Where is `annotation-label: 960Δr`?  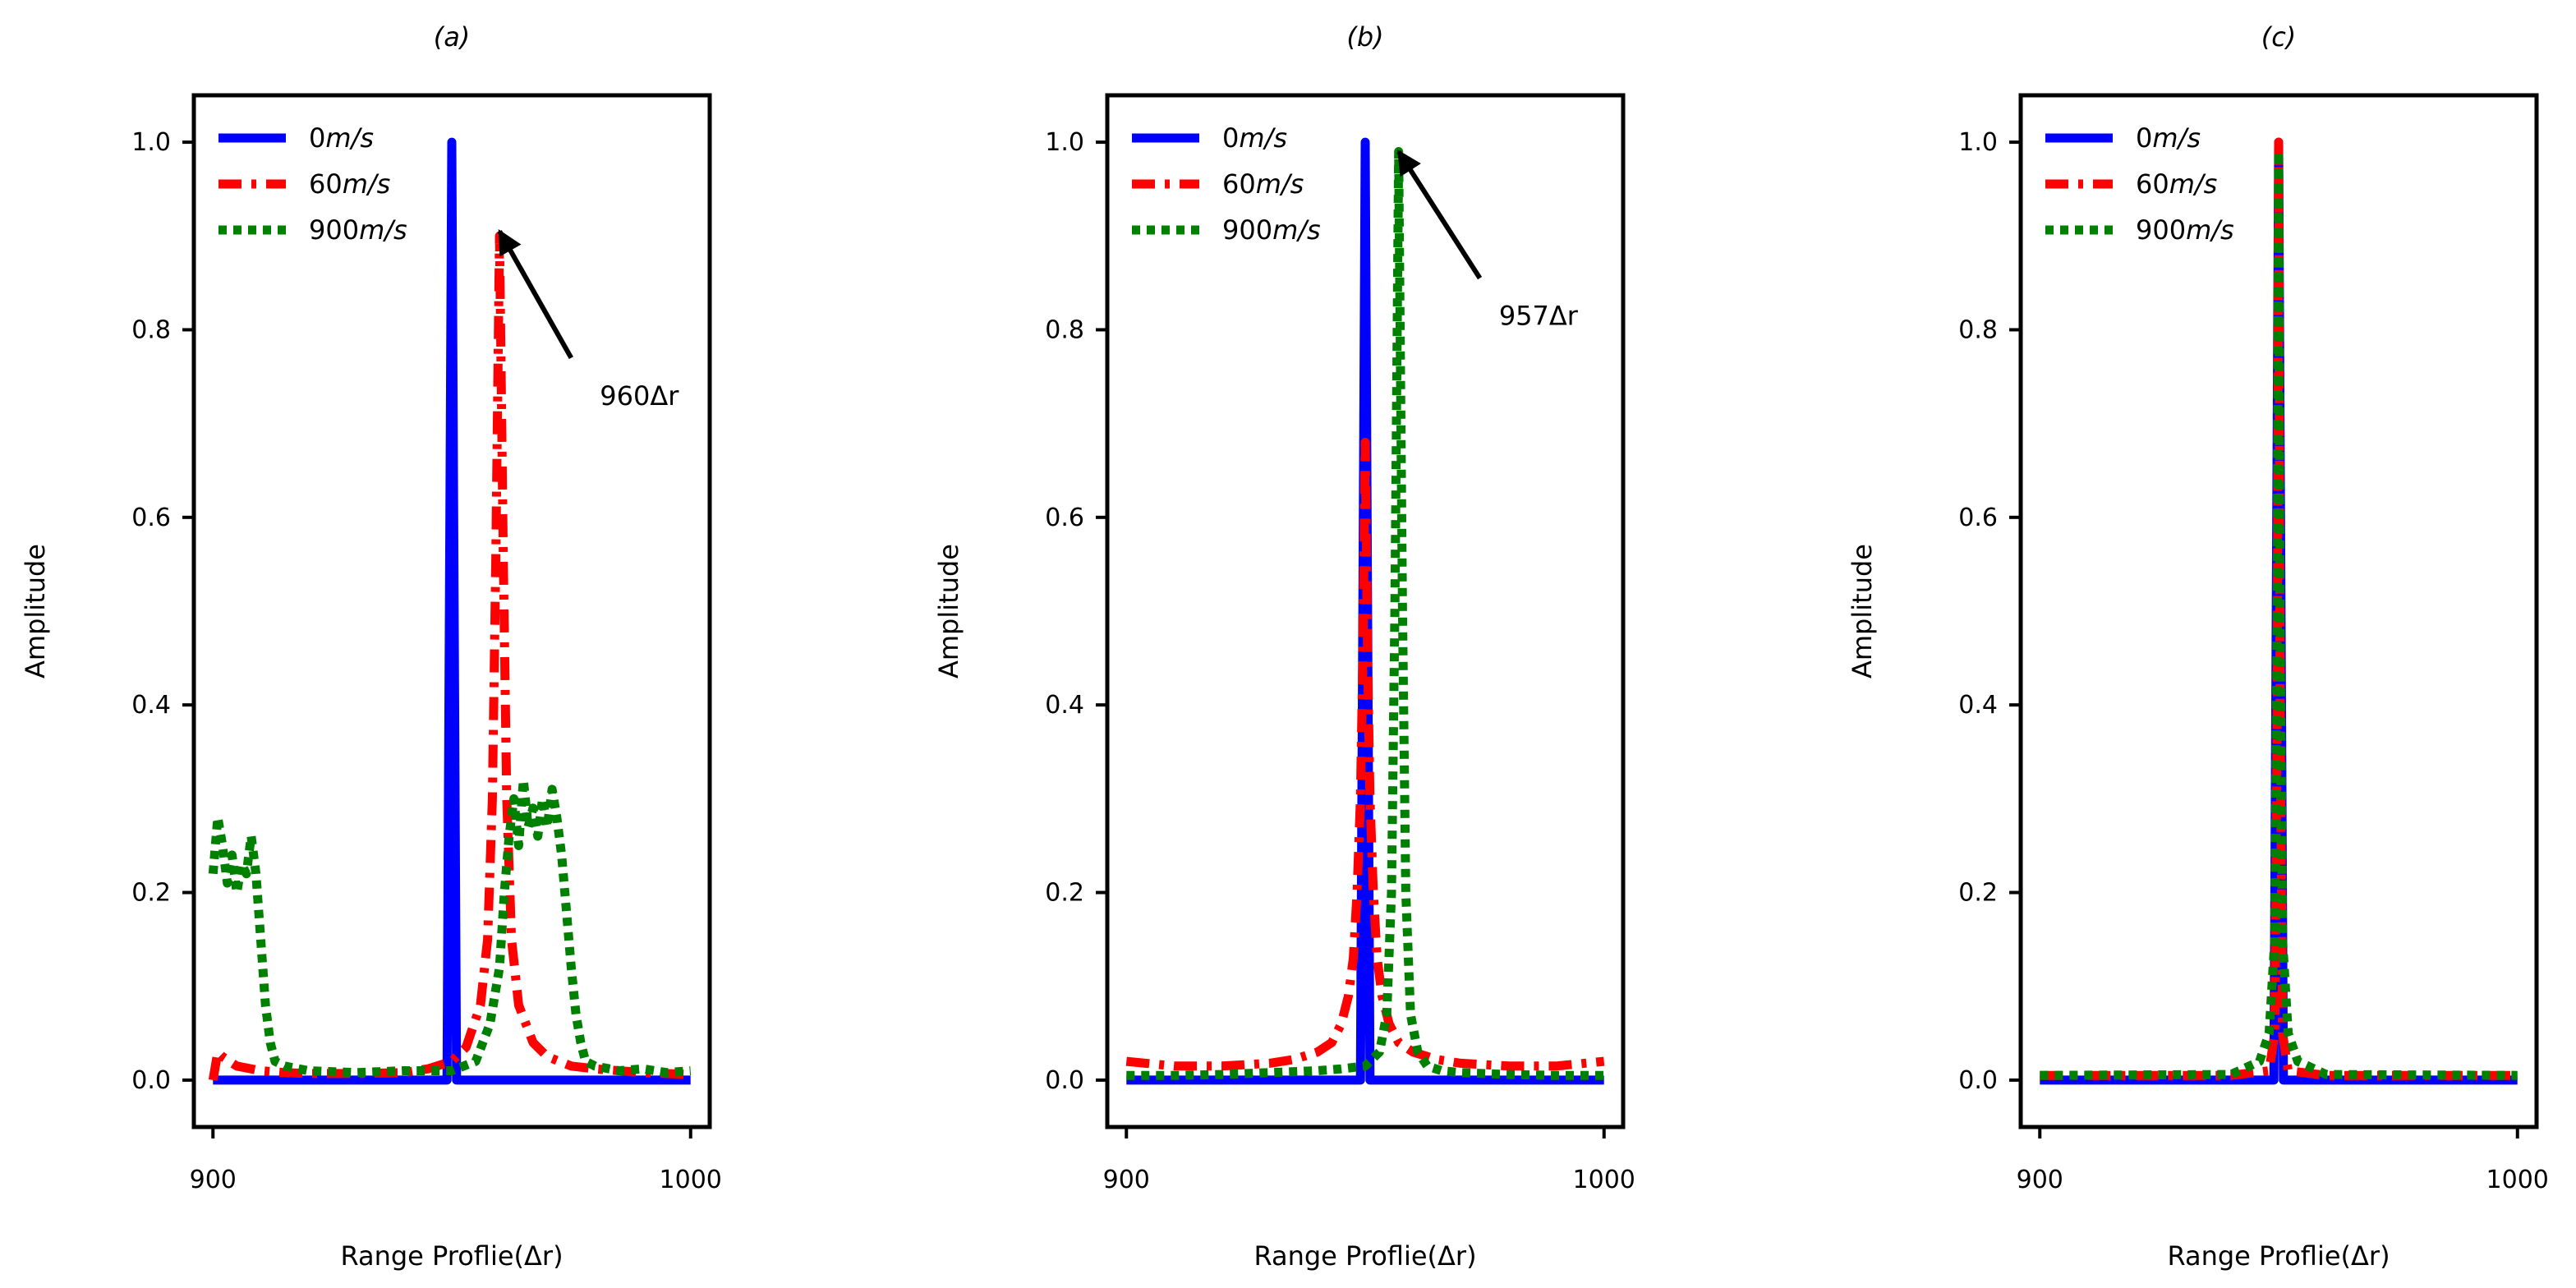 annotation-label: 960Δr is located at coordinates (639, 396).